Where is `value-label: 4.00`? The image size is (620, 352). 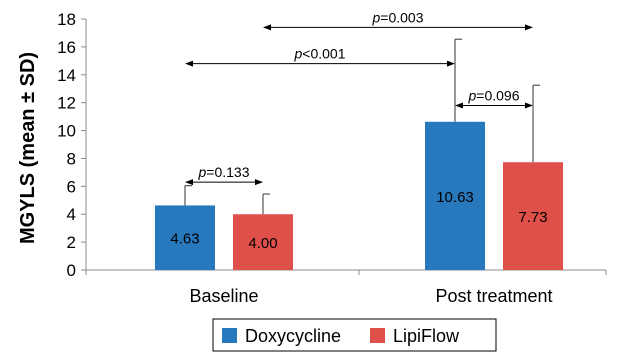 value-label: 4.00 is located at coordinates (262, 243).